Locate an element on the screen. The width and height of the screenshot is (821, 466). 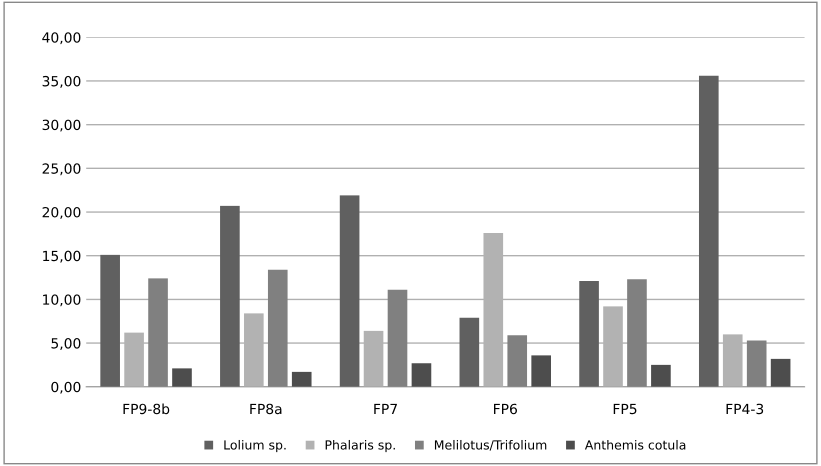
legend-label: Phalaris sp. is located at coordinates (360, 446).